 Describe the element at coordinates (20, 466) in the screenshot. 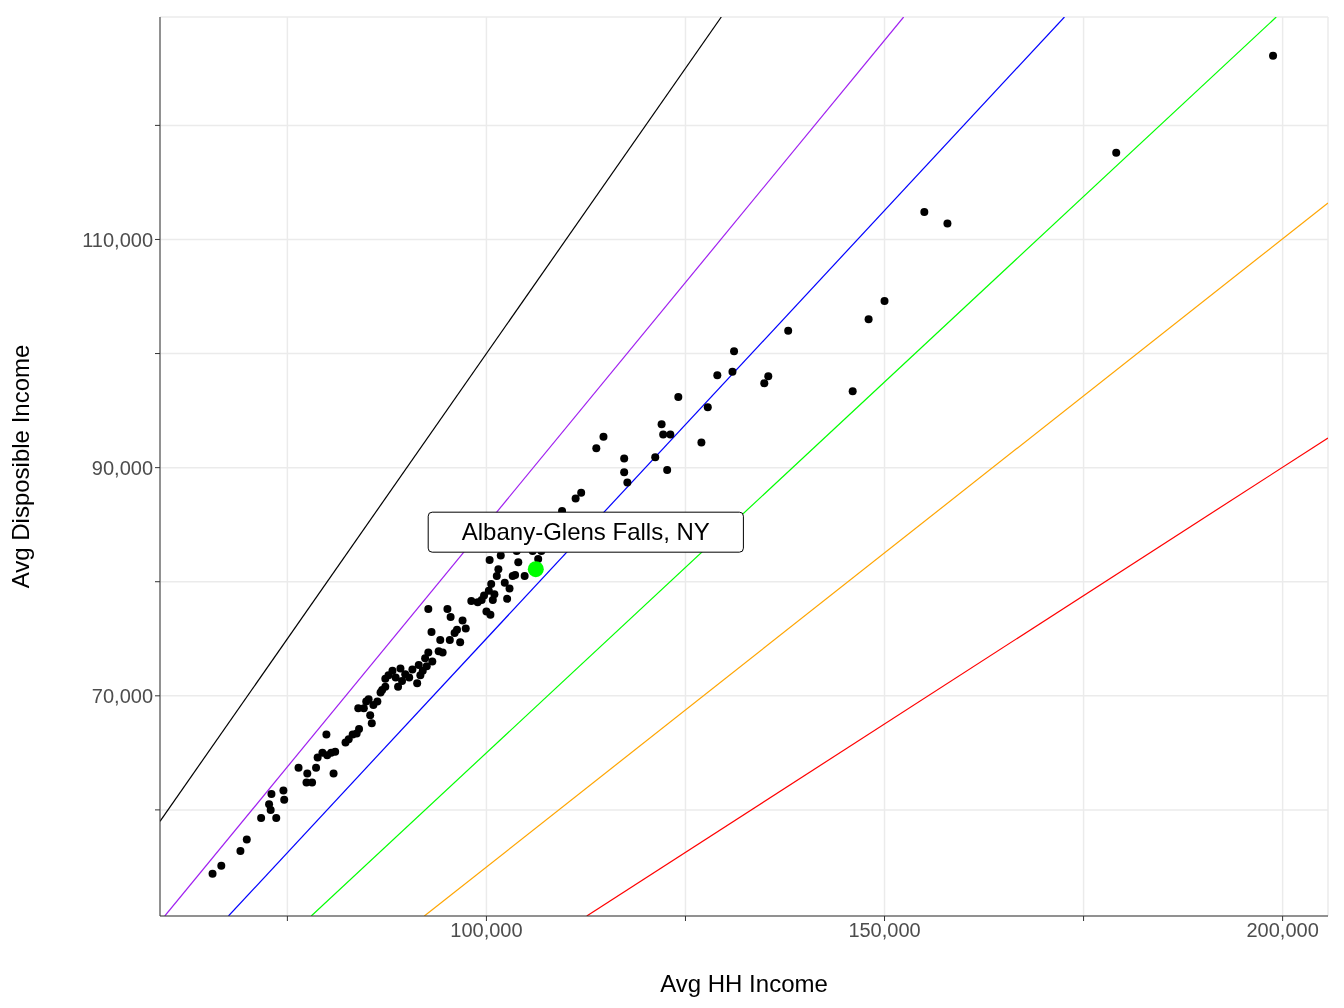

I see `y-axis-title: Avg Disposible Income` at that location.